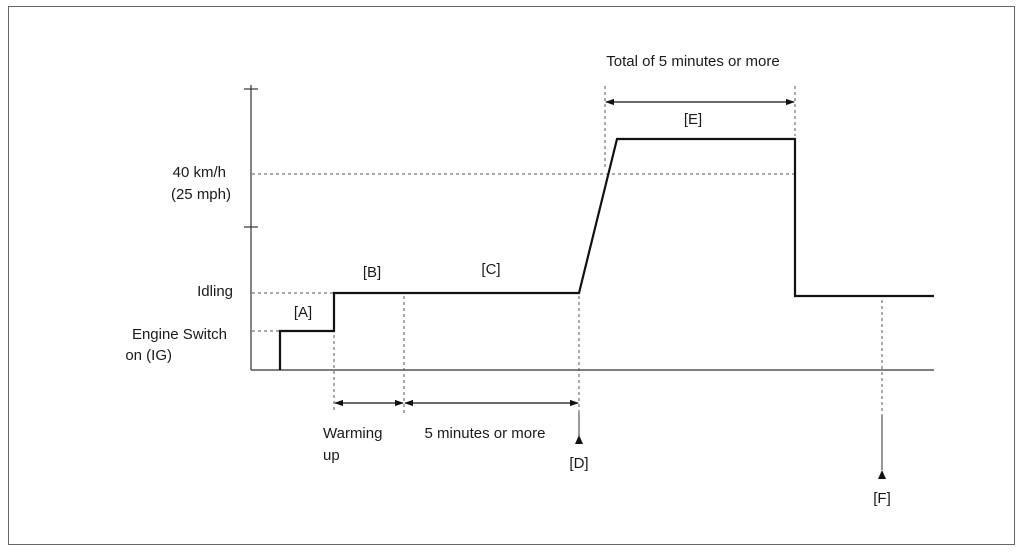  What do you see at coordinates (485, 433) in the screenshot?
I see `five-minutes-label: 5 minutes or more` at bounding box center [485, 433].